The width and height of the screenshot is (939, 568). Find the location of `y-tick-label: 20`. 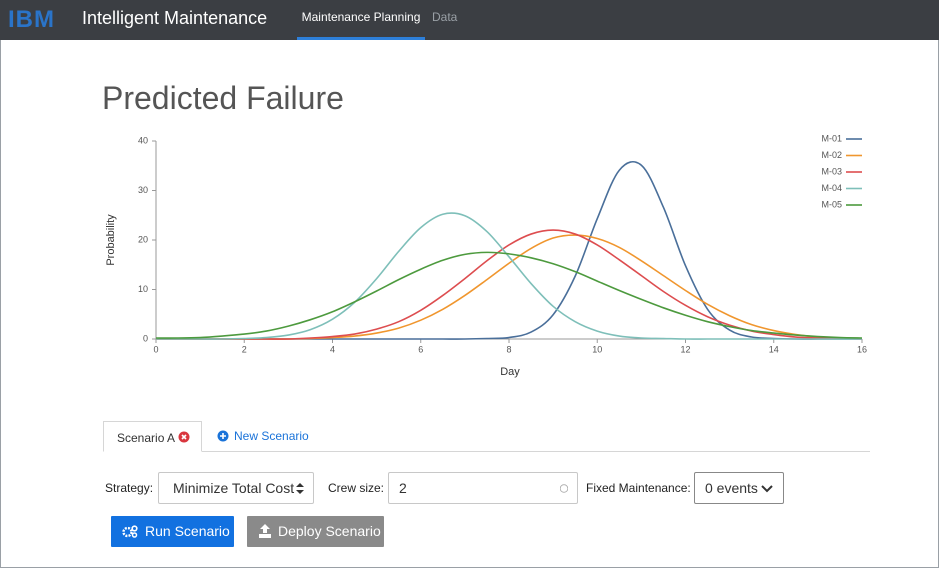

y-tick-label: 20 is located at coordinates (143, 239).